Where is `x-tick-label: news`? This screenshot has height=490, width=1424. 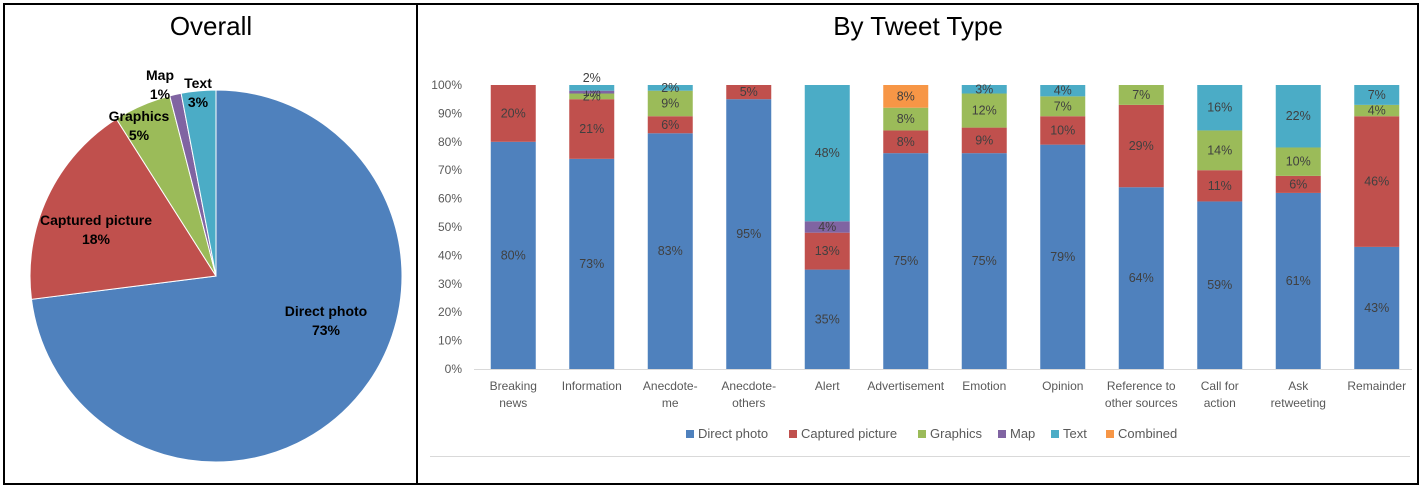 x-tick-label: news is located at coordinates (513, 403).